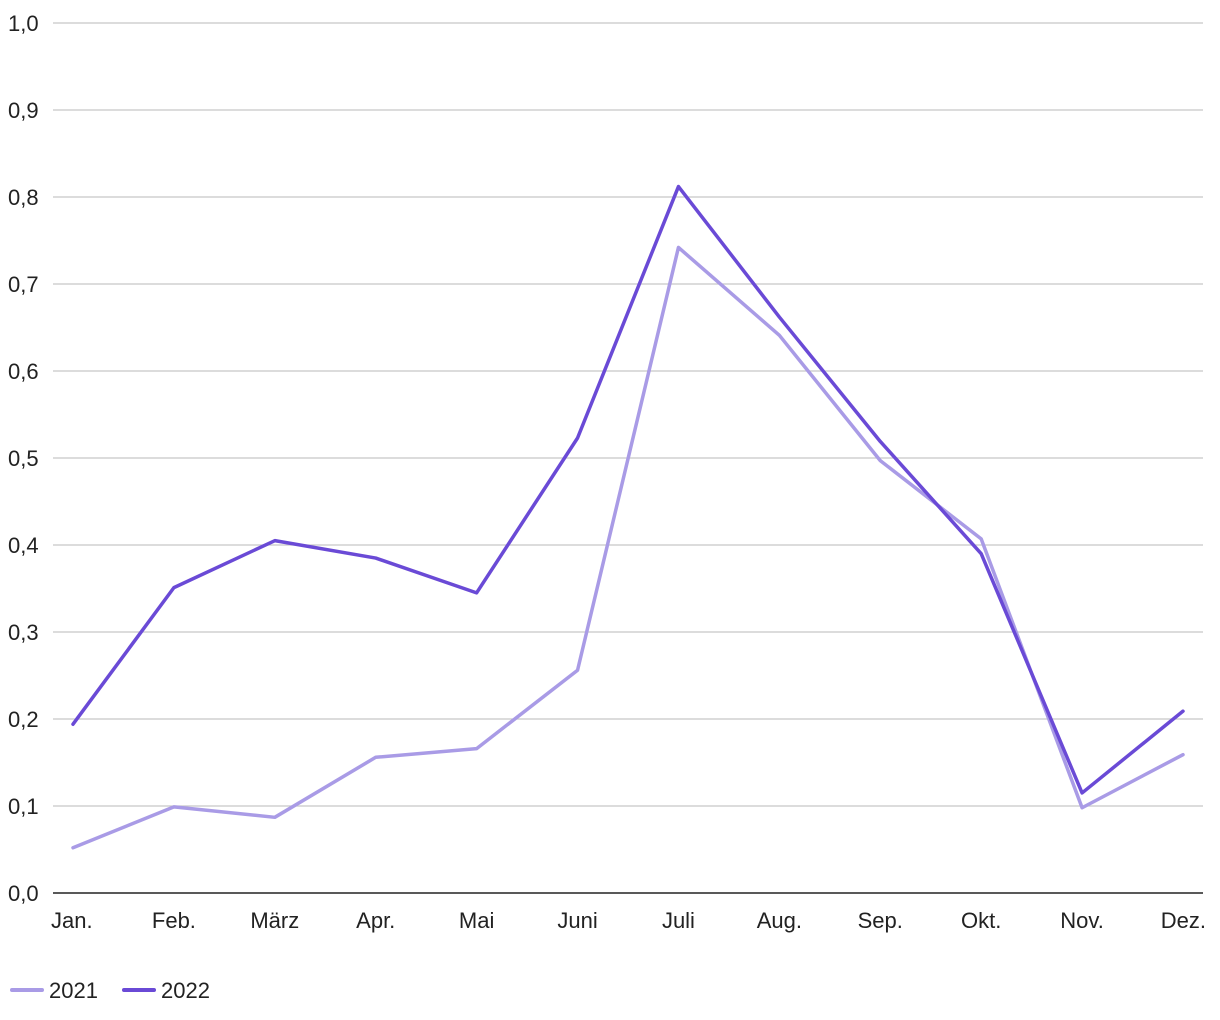 The image size is (1220, 1020). Describe the element at coordinates (23, 110) in the screenshot. I see `y-tick-label: 0,9` at that location.